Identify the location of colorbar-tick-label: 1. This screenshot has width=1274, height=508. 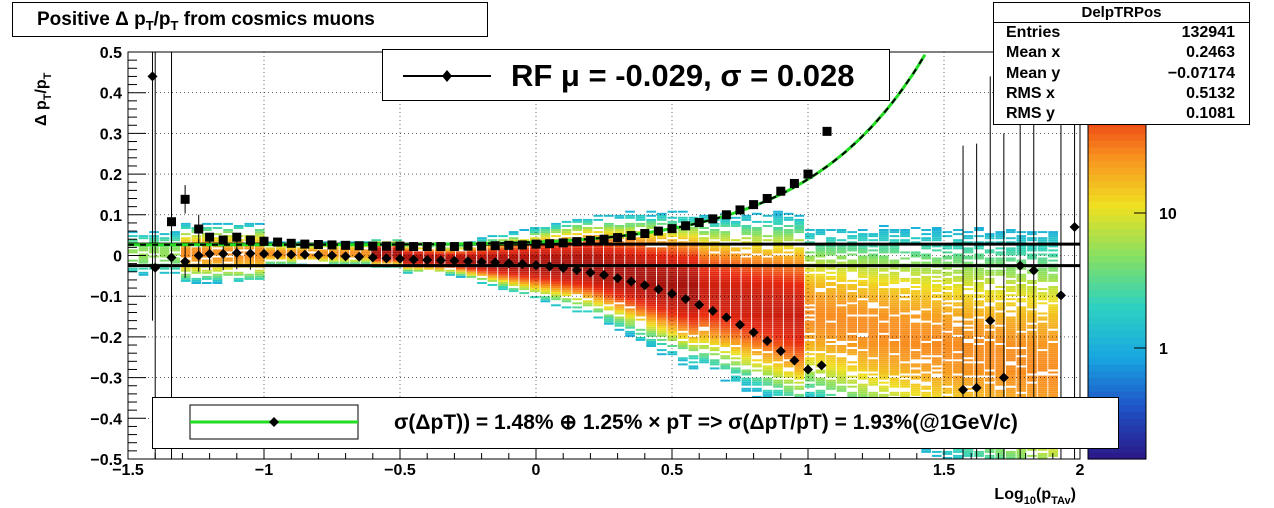
(1163, 349).